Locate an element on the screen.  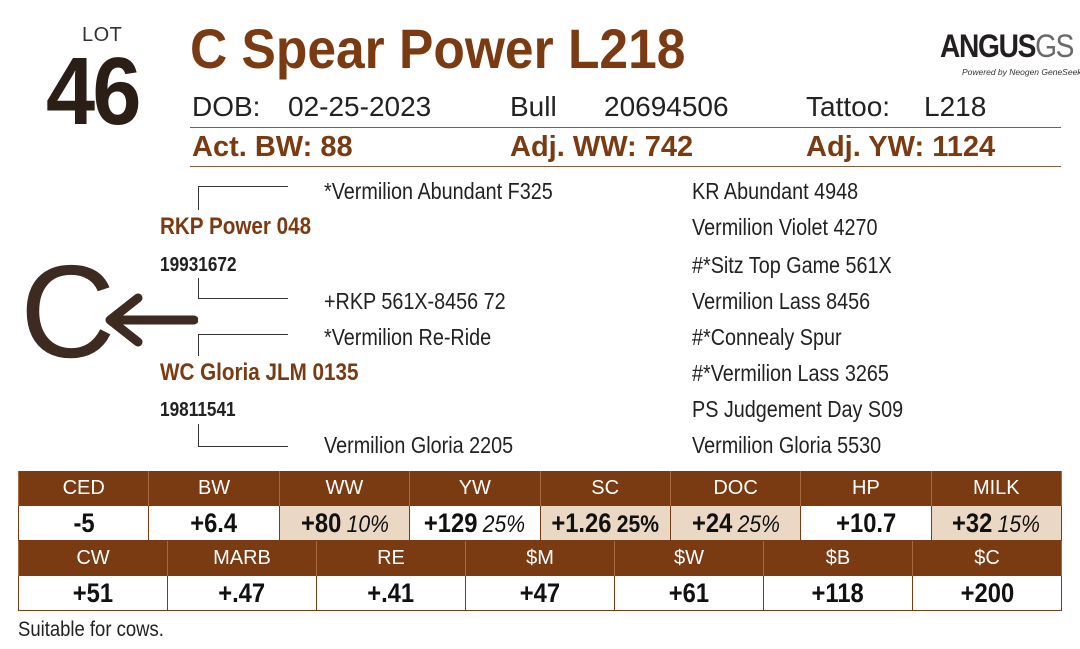
third-gen-7: PS Judgement Day S09 is located at coordinates (798, 409).